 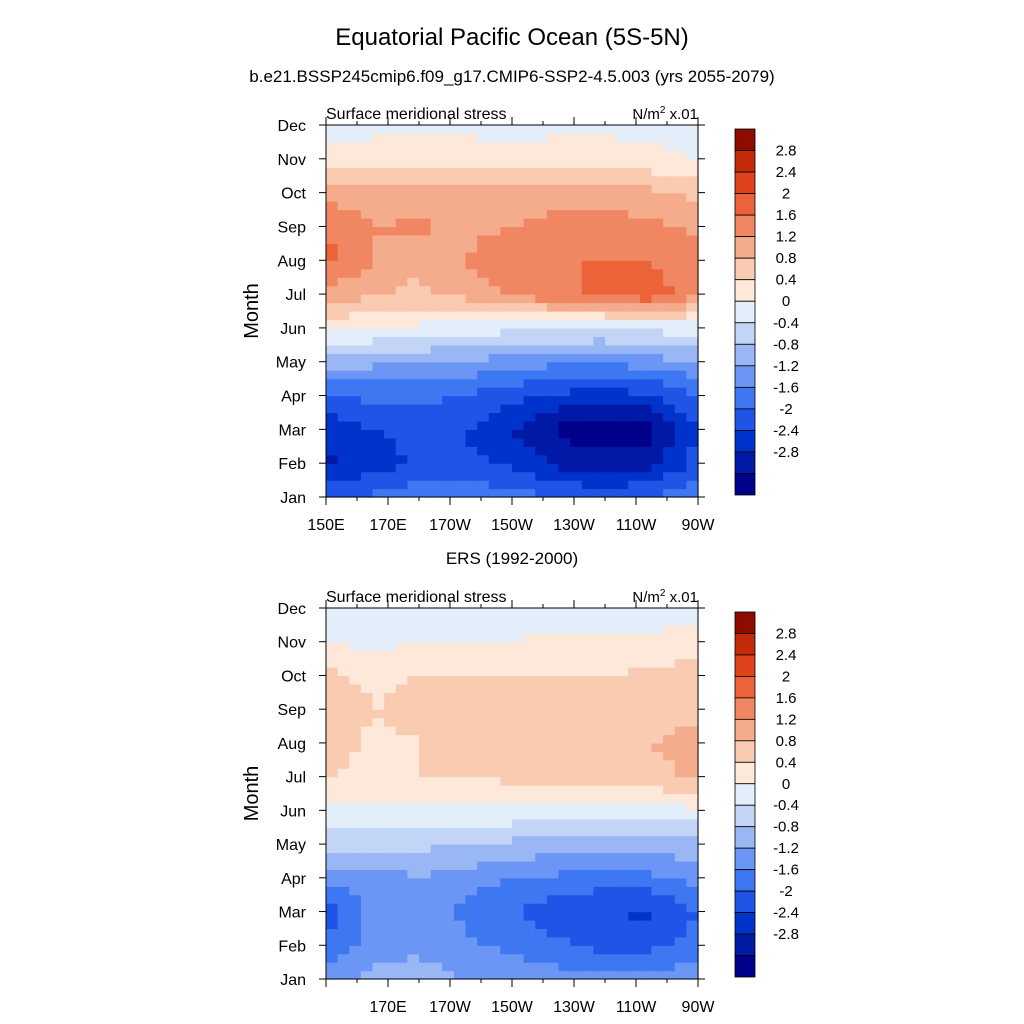 I want to click on colorbar-label: -0.8, so click(x=786, y=344).